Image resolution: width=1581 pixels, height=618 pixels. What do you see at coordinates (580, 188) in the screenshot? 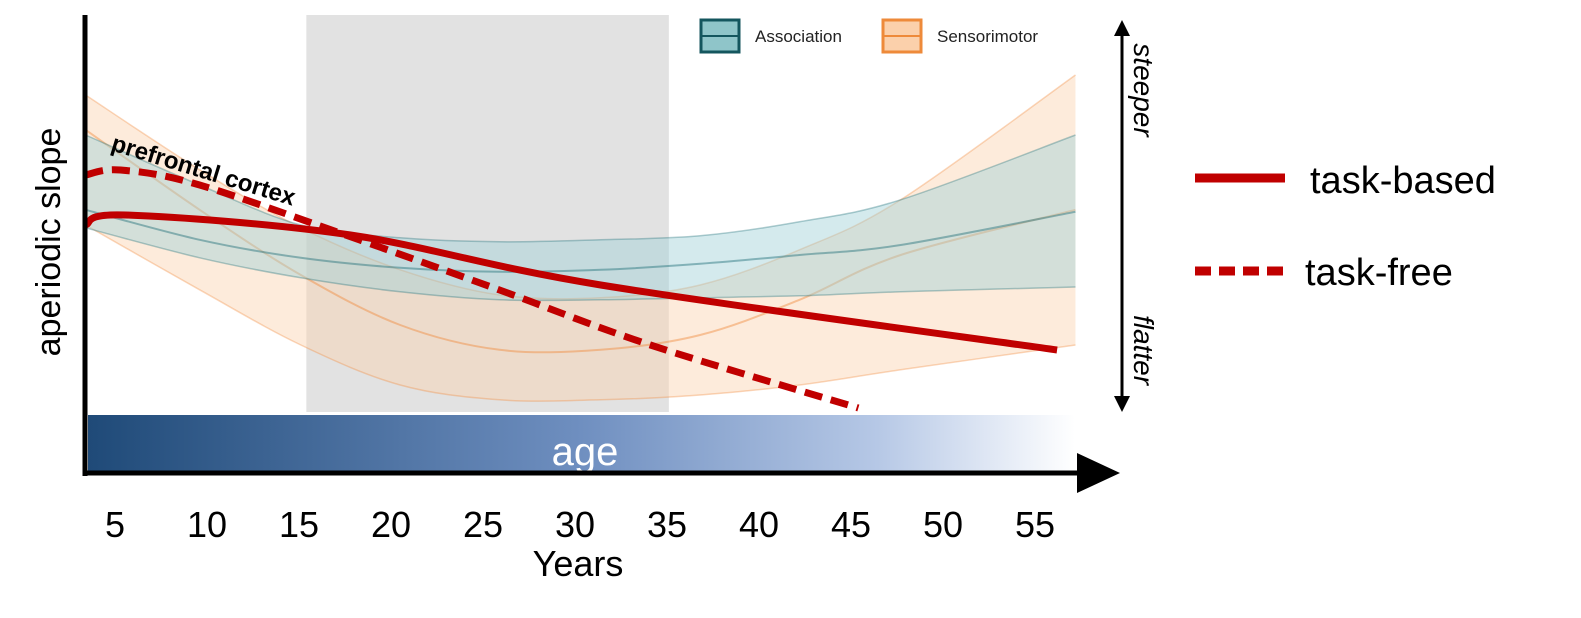
I see `association-upper-bound` at bounding box center [580, 188].